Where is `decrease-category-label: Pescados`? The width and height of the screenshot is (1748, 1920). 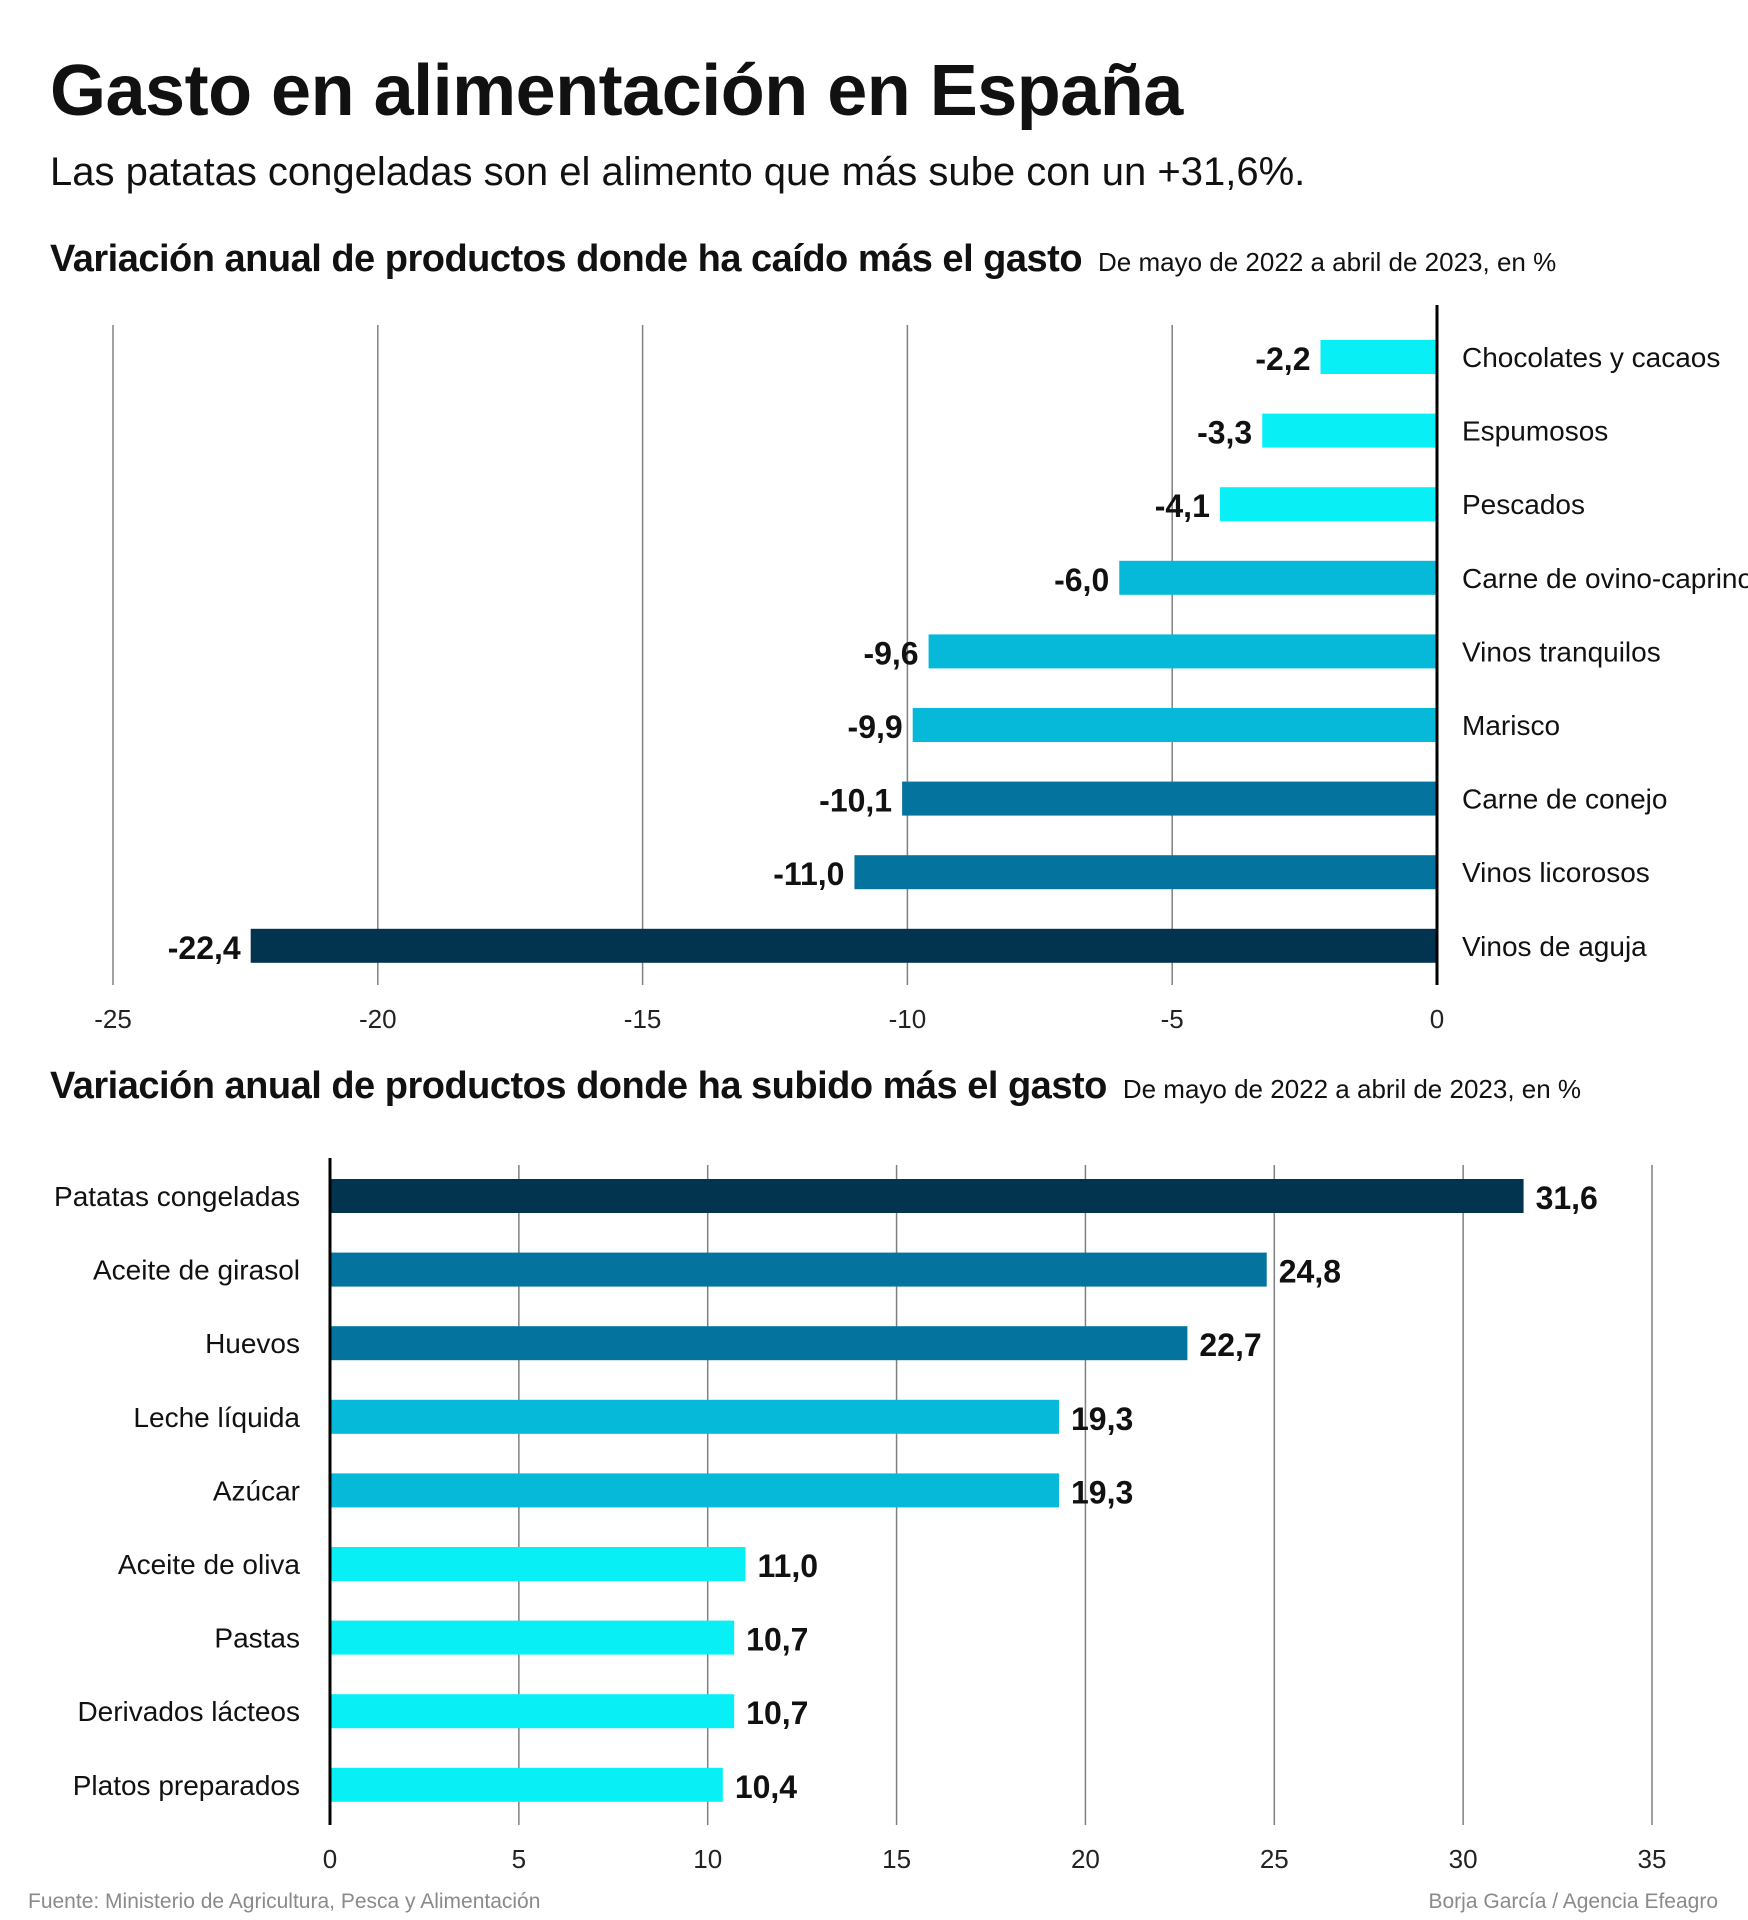
decrease-category-label: Pescados is located at coordinates (1523, 504).